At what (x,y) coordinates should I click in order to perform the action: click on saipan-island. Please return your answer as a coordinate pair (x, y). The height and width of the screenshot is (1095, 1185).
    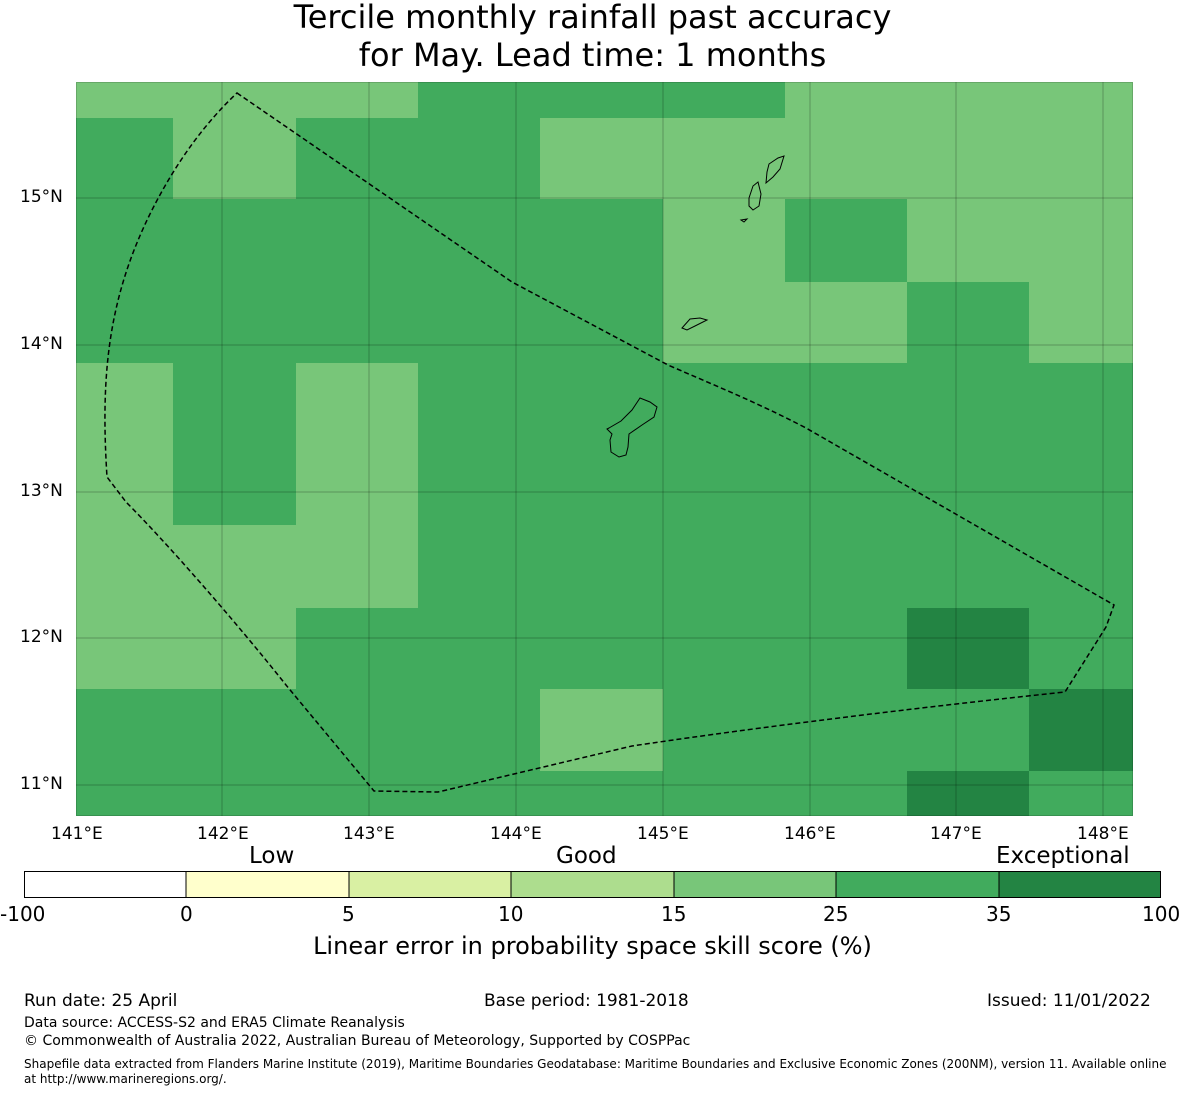
    Looking at the image, I should click on (775, 170).